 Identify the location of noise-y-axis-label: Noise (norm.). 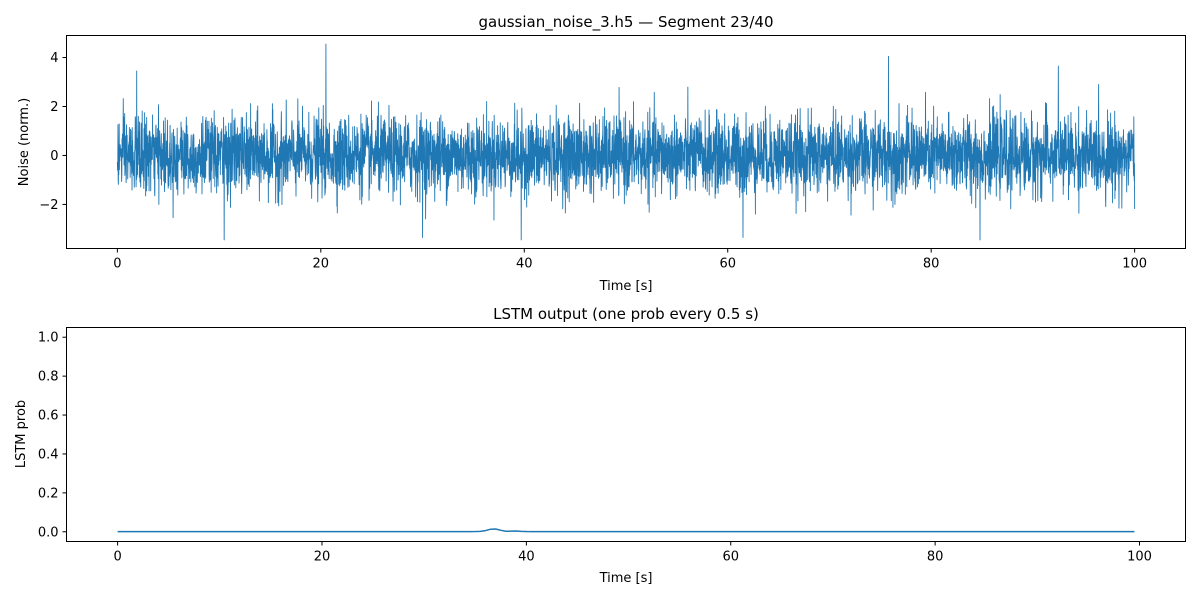
(24, 142).